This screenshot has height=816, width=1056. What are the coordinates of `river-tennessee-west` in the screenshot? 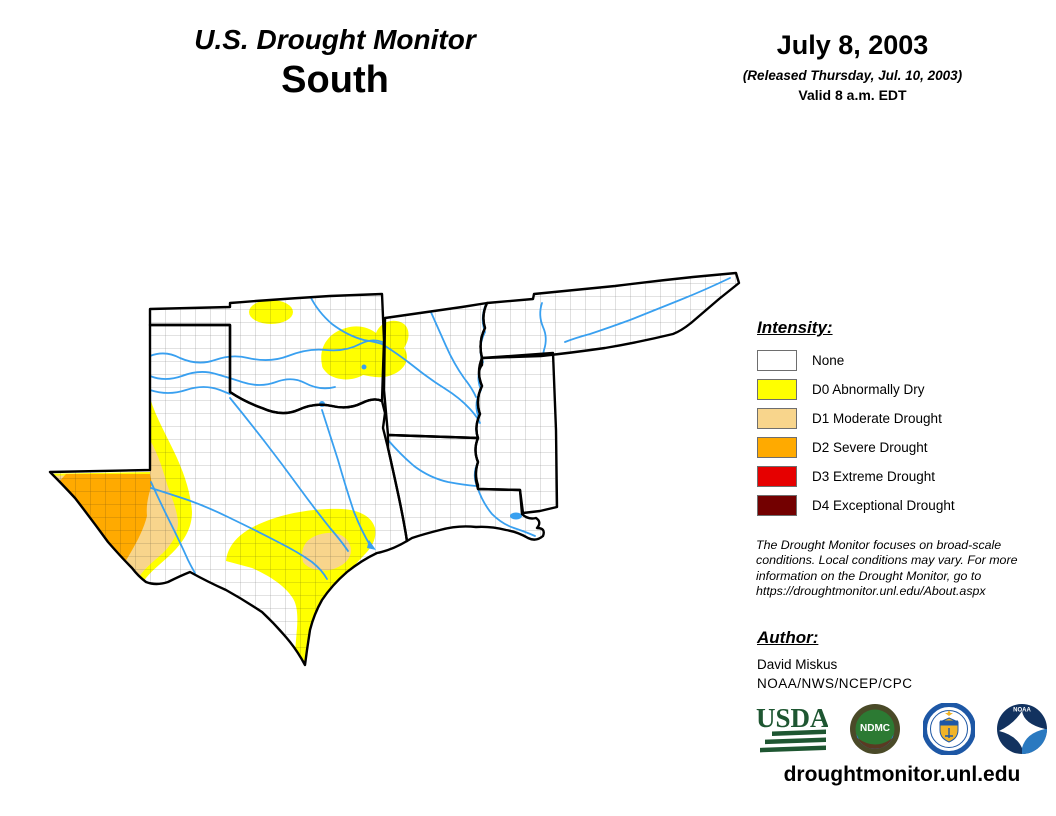 It's located at (543, 329).